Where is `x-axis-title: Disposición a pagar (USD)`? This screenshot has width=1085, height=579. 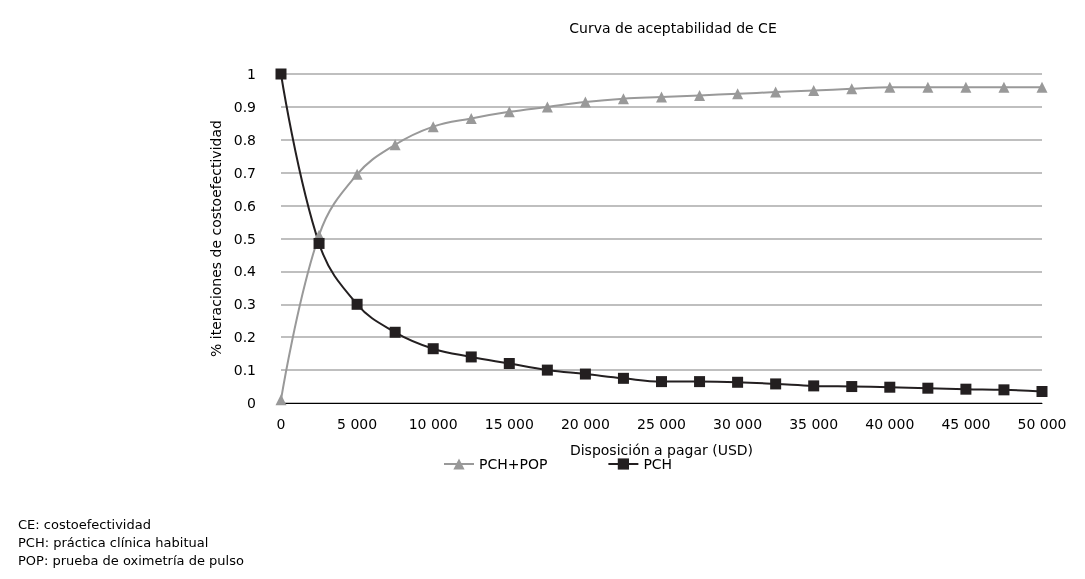 x-axis-title: Disposición a pagar (USD) is located at coordinates (661, 450).